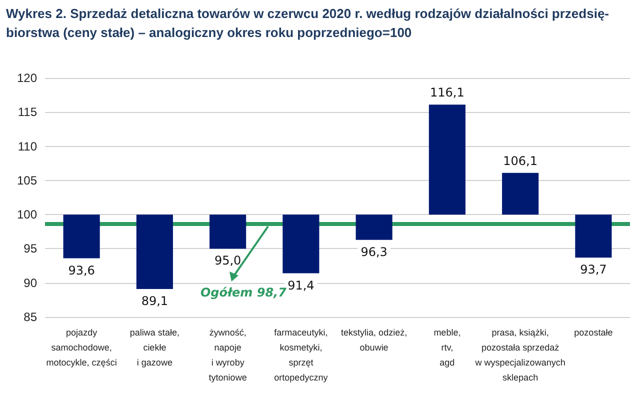 Image resolution: width=640 pixels, height=396 pixels. What do you see at coordinates (31, 317) in the screenshot?
I see `y-tick-label: 85` at bounding box center [31, 317].